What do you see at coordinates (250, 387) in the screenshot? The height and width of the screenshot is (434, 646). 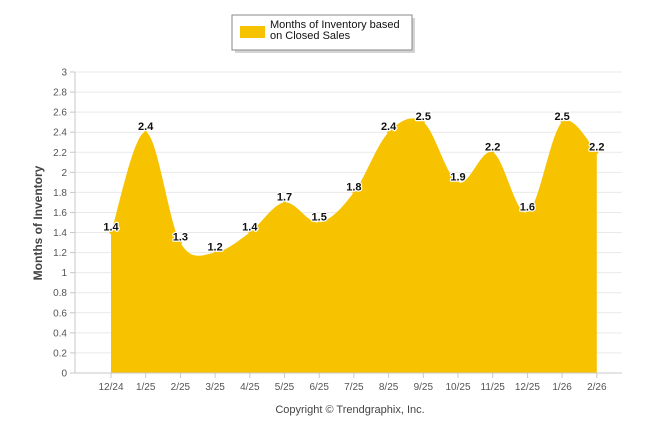 I see `x-tick-label: 4/25` at bounding box center [250, 387].